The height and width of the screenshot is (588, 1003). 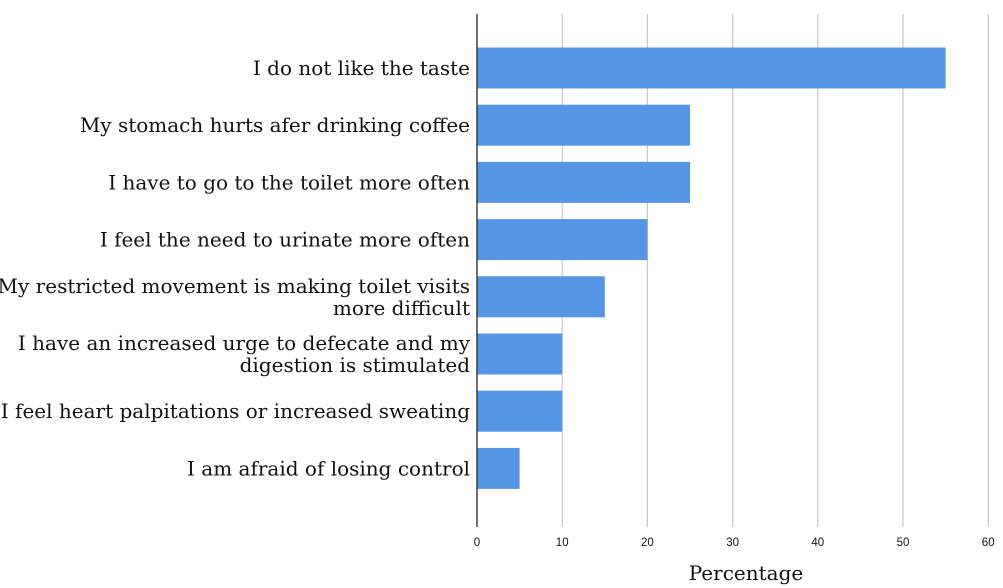 I want to click on category-label: I have to go to the toilet more often, so click(x=289, y=182).